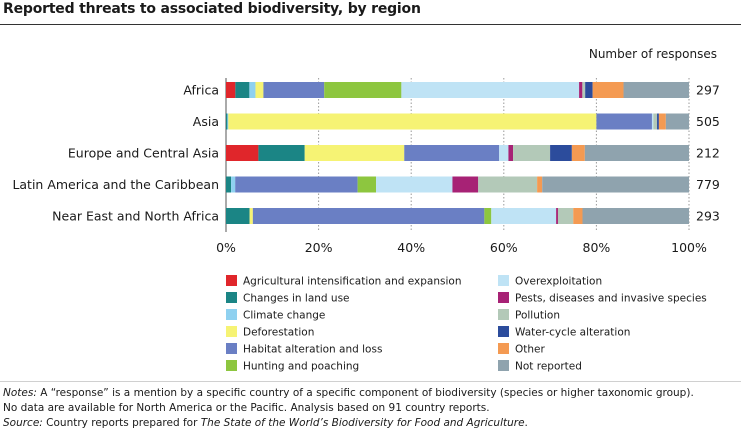 This screenshot has height=436, width=741. What do you see at coordinates (537, 316) in the screenshot?
I see `legend-label: Pollution` at bounding box center [537, 316].